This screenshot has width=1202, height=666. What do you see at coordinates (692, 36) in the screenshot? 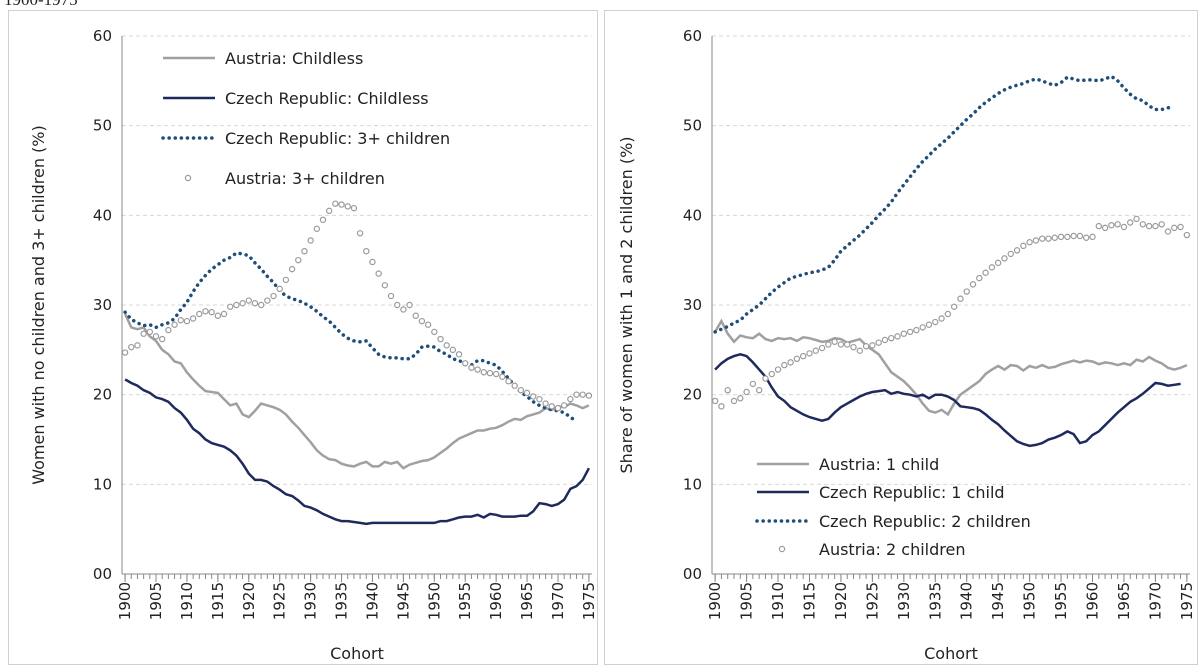
I see `y-tick-label: 60` at bounding box center [692, 36].